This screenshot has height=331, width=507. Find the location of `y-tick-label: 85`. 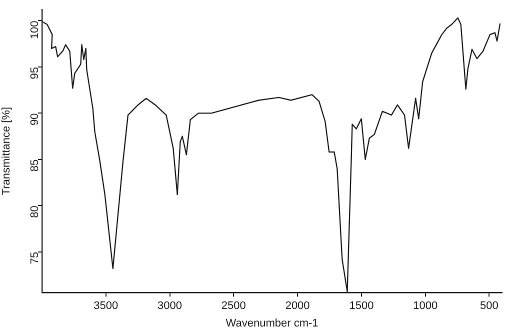

y-tick-label: 85 is located at coordinates (35, 165).